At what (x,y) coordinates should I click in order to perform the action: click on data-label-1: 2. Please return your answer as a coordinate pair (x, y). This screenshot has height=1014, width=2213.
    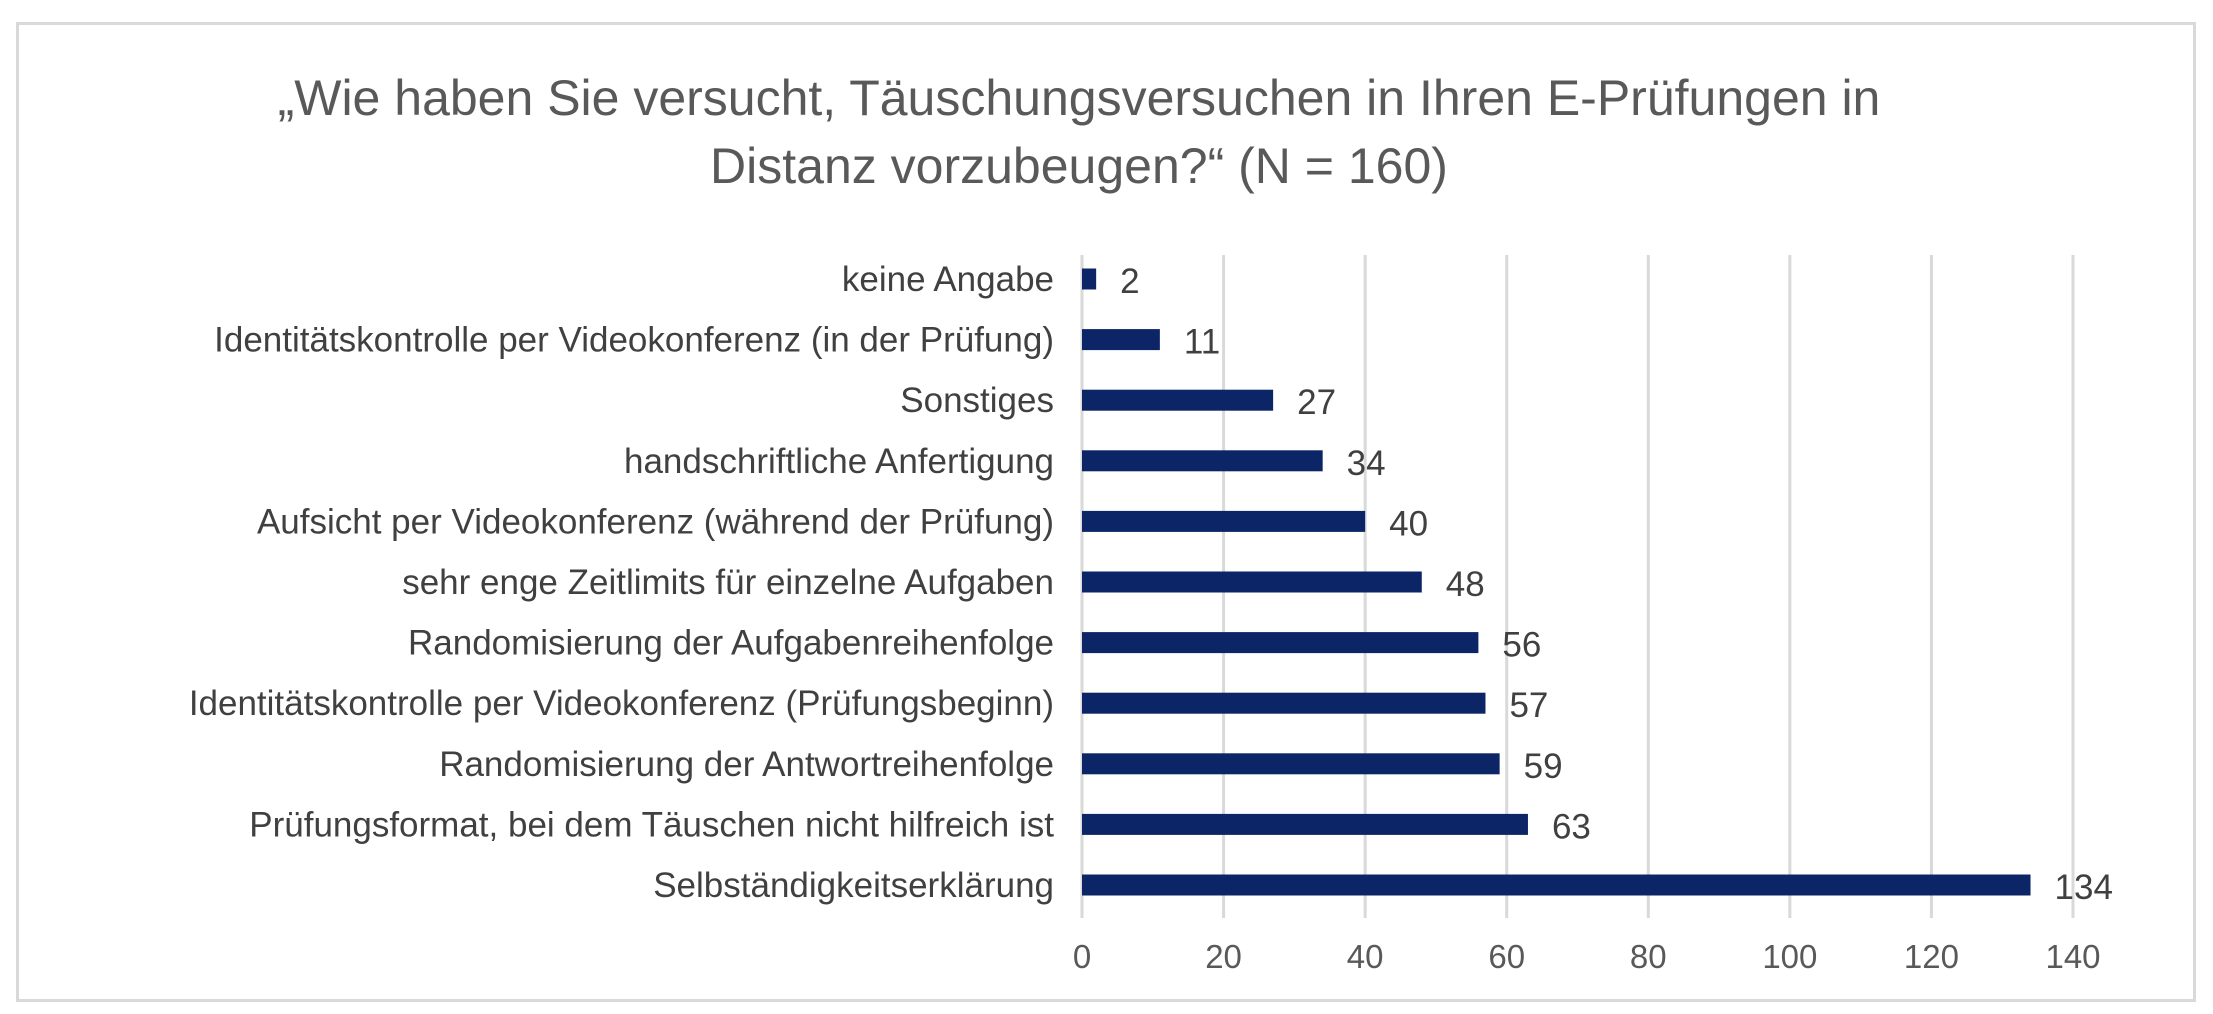
    Looking at the image, I should click on (1129, 281).